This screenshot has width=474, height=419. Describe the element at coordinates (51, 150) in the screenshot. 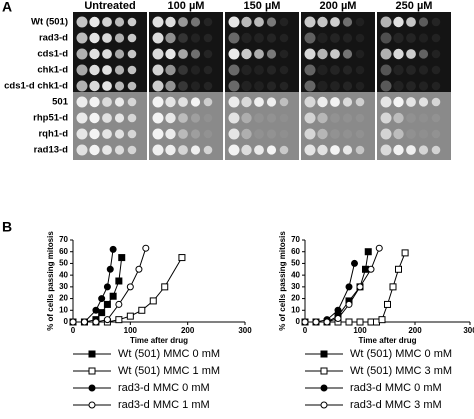

I see `strain-label: rad13-d` at that location.